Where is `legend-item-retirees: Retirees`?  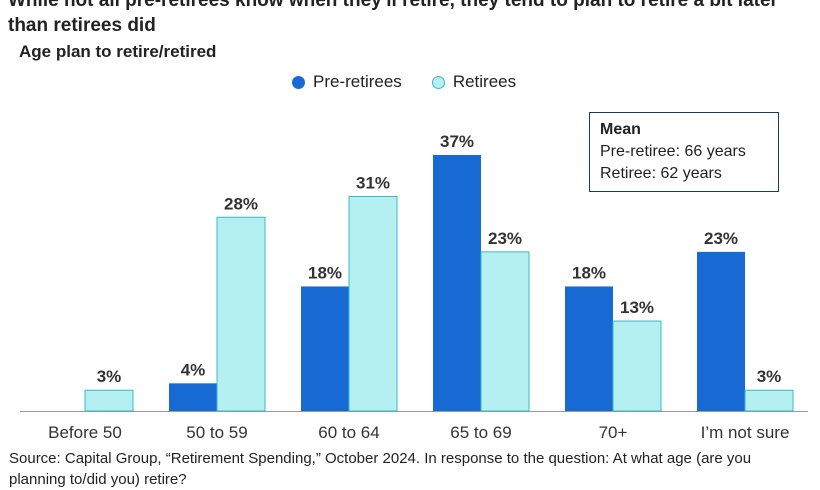
legend-item-retirees: Retirees is located at coordinates (474, 82).